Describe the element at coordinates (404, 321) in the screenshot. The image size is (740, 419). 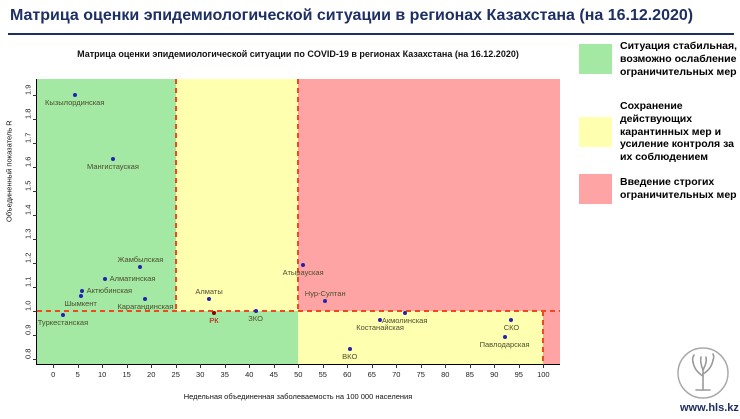
I see `point-label-Акмолинская: Акмолинская` at that location.